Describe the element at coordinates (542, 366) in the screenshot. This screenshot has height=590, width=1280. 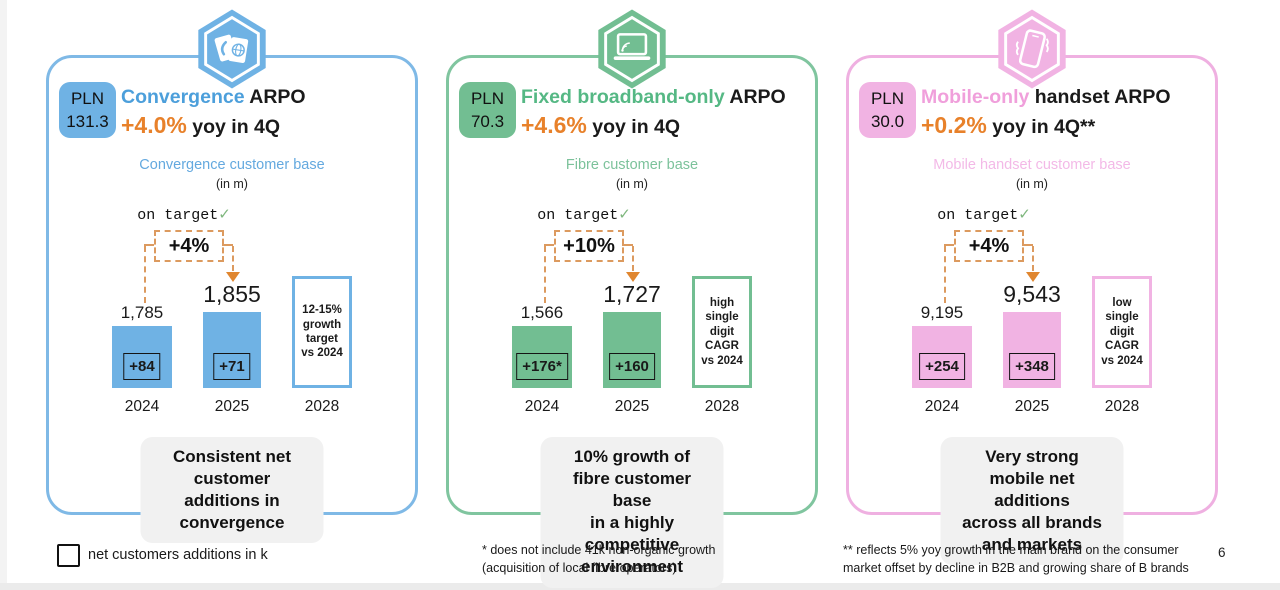
I see `net-additions-box: +176*` at that location.